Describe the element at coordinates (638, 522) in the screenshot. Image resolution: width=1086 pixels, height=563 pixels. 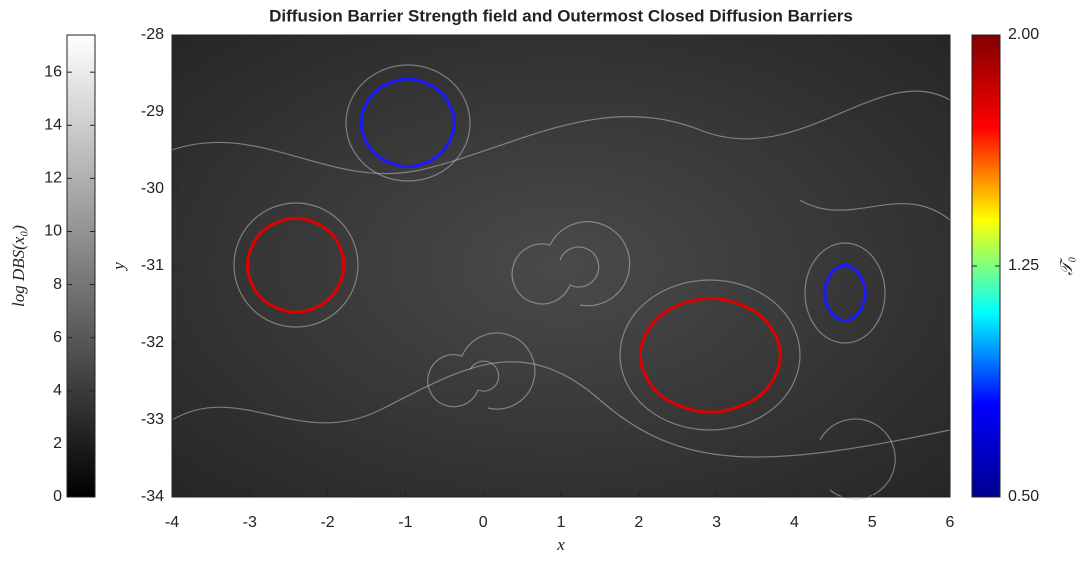
I see `x-tick-label: 2` at that location.